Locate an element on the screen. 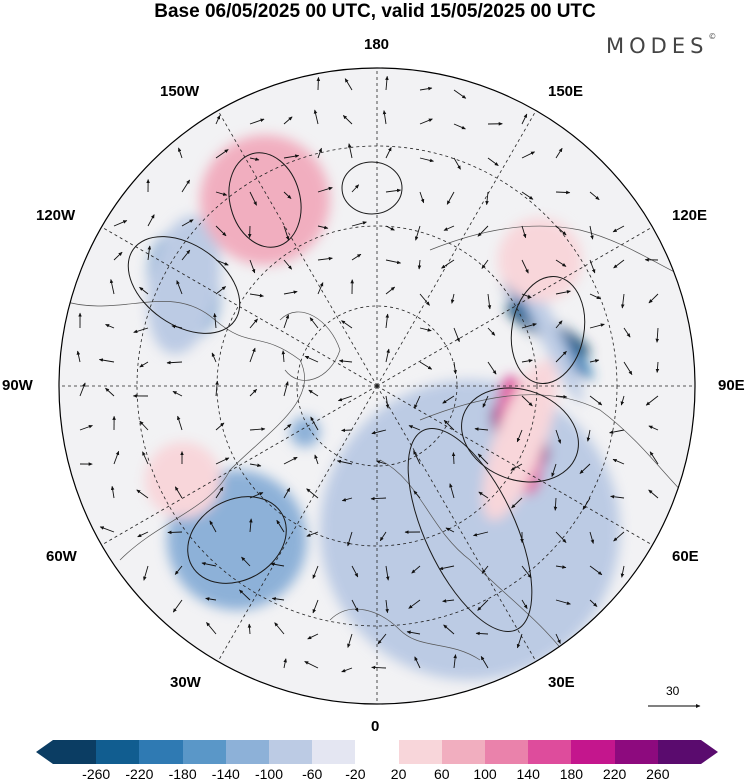 The height and width of the screenshot is (783, 750). colorbar is located at coordinates (377, 752).